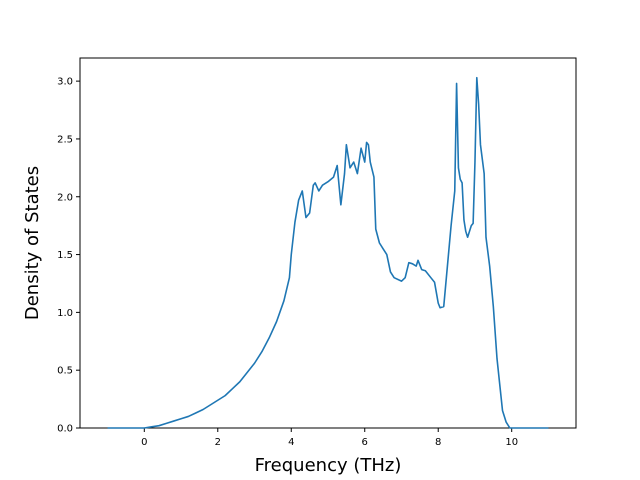 The image size is (640, 480). Describe the element at coordinates (65, 255) in the screenshot. I see `y-tick-label: 1.5` at that location.